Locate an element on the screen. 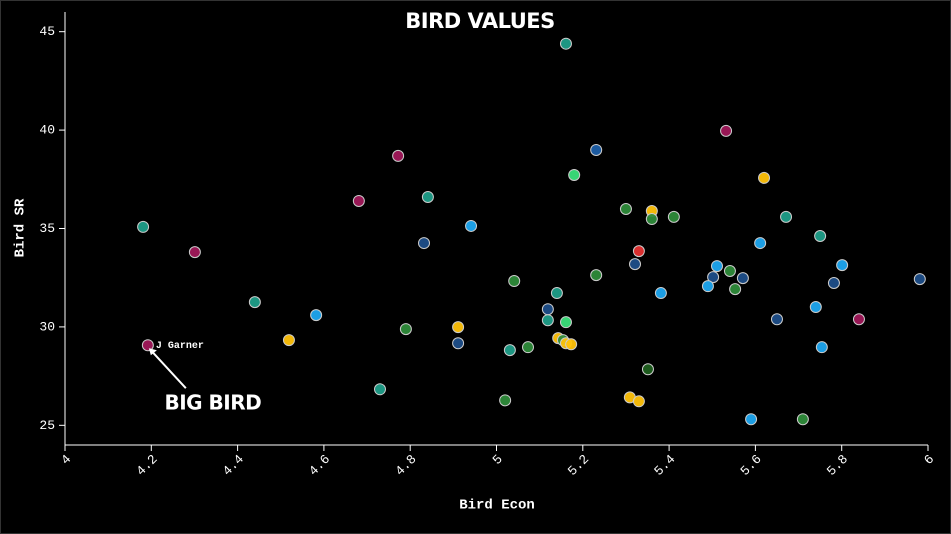 The width and height of the screenshot is (951, 534). y-tick-label: 35 is located at coordinates (47, 228).